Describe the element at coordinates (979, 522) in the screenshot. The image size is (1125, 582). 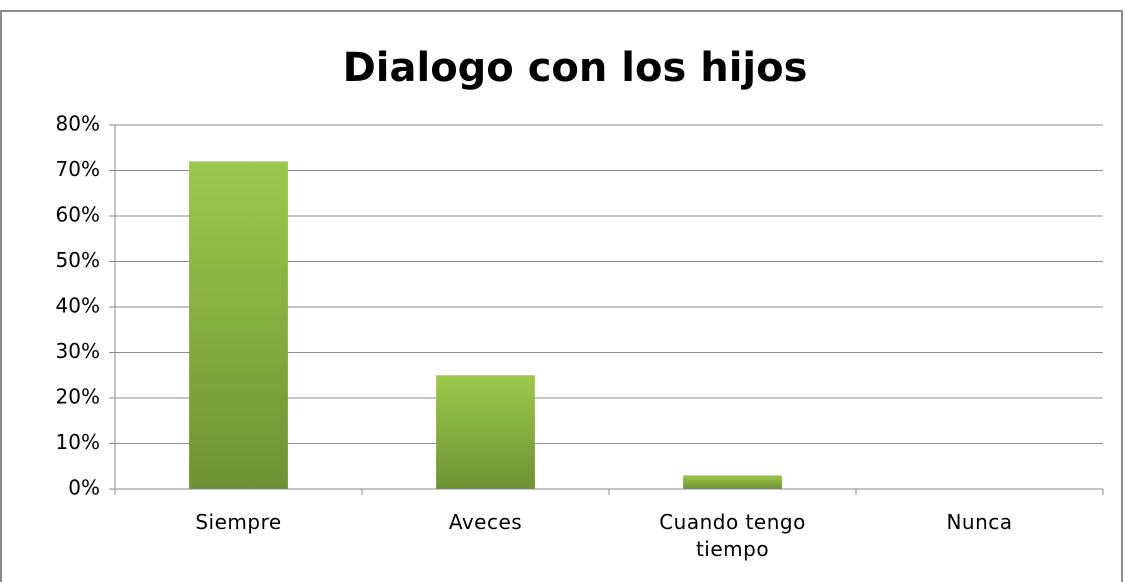
I see `x-tick-label: Nunca` at that location.